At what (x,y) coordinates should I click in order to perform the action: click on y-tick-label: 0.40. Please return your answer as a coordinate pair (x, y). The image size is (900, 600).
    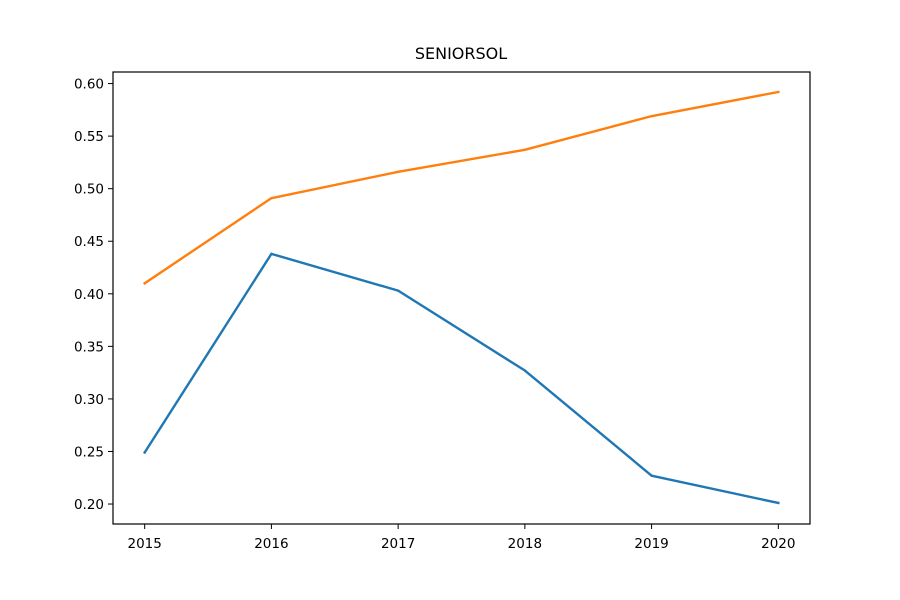
    Looking at the image, I should click on (89, 295).